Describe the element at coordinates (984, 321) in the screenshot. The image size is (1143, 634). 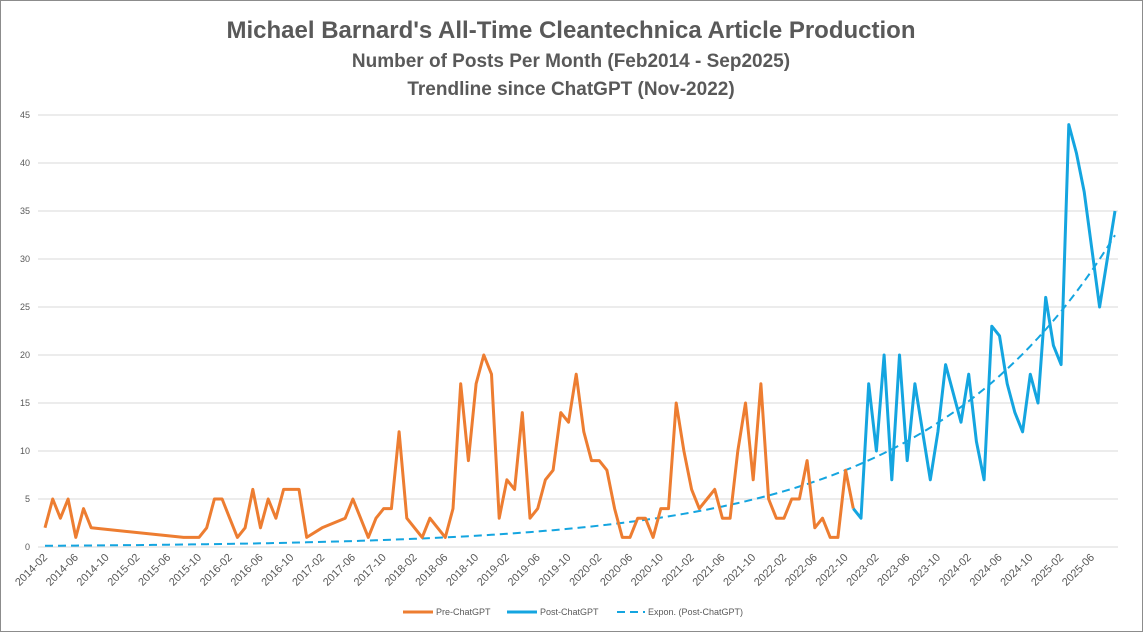
I see `series-line-post-chatgpt` at that location.